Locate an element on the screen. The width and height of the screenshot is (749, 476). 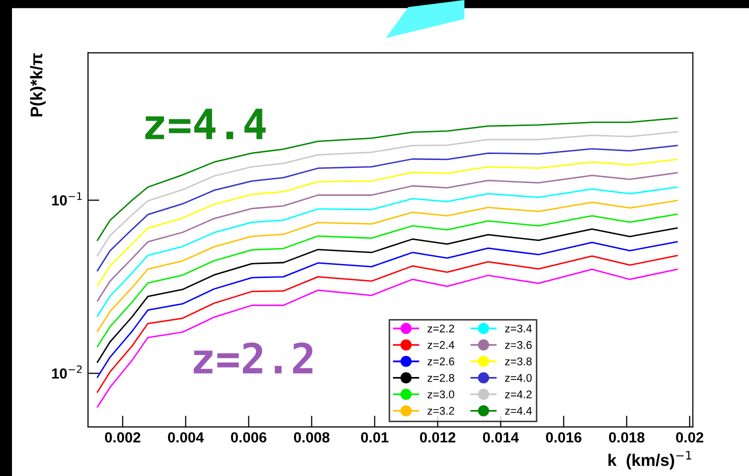
legend-label: z=2.2 is located at coordinates (441, 328).